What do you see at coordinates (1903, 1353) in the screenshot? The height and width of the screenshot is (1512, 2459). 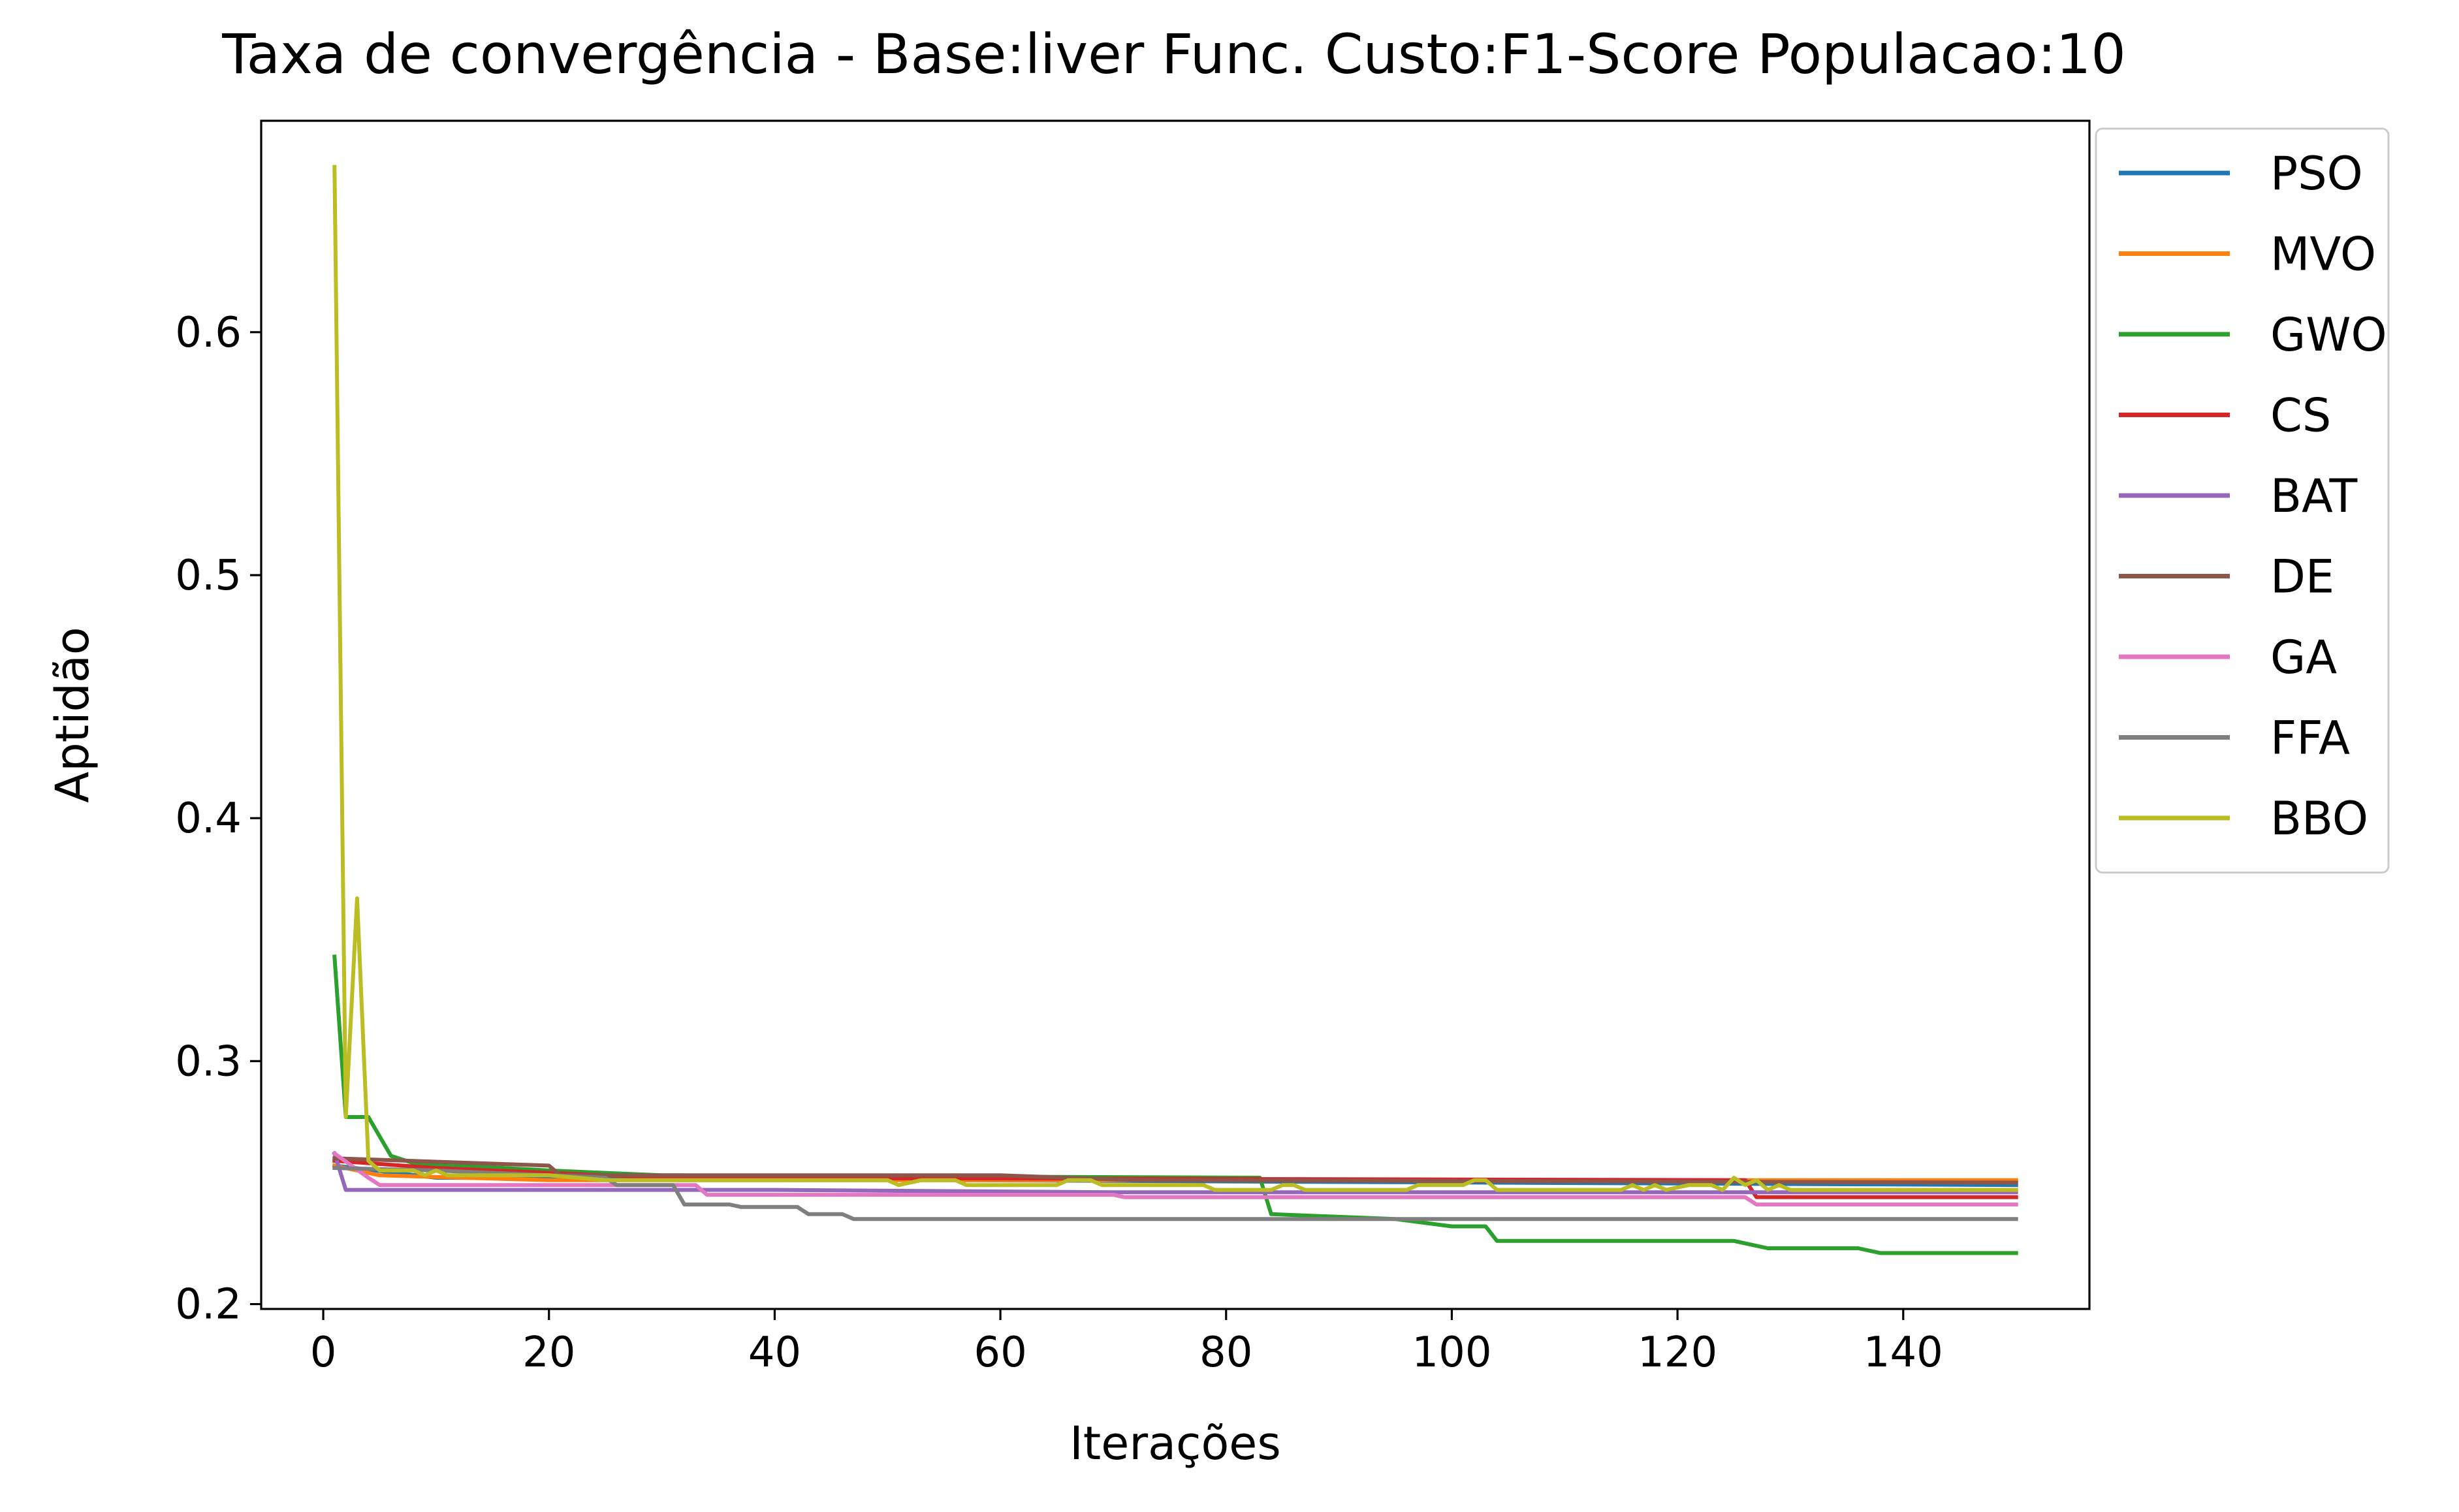 I see `x-tick-label: 140` at bounding box center [1903, 1353].